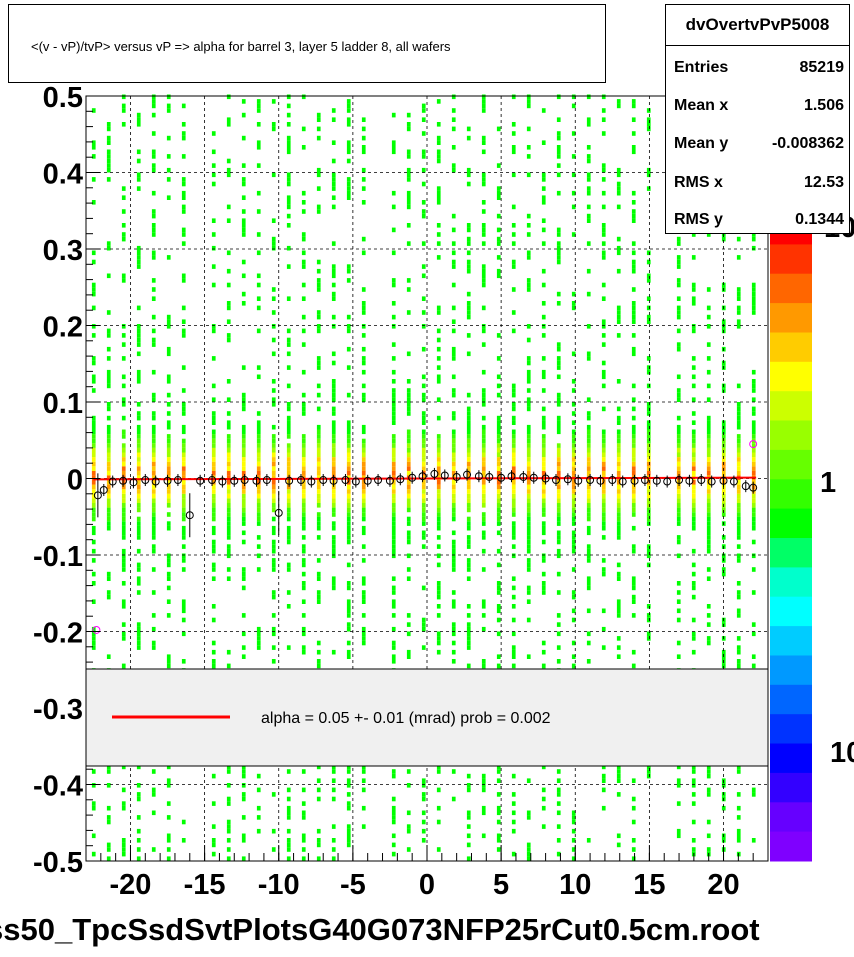 This screenshot has width=854, height=957. Describe the element at coordinates (58, 787) in the screenshot. I see `y-tick-label: -0.4` at that location.